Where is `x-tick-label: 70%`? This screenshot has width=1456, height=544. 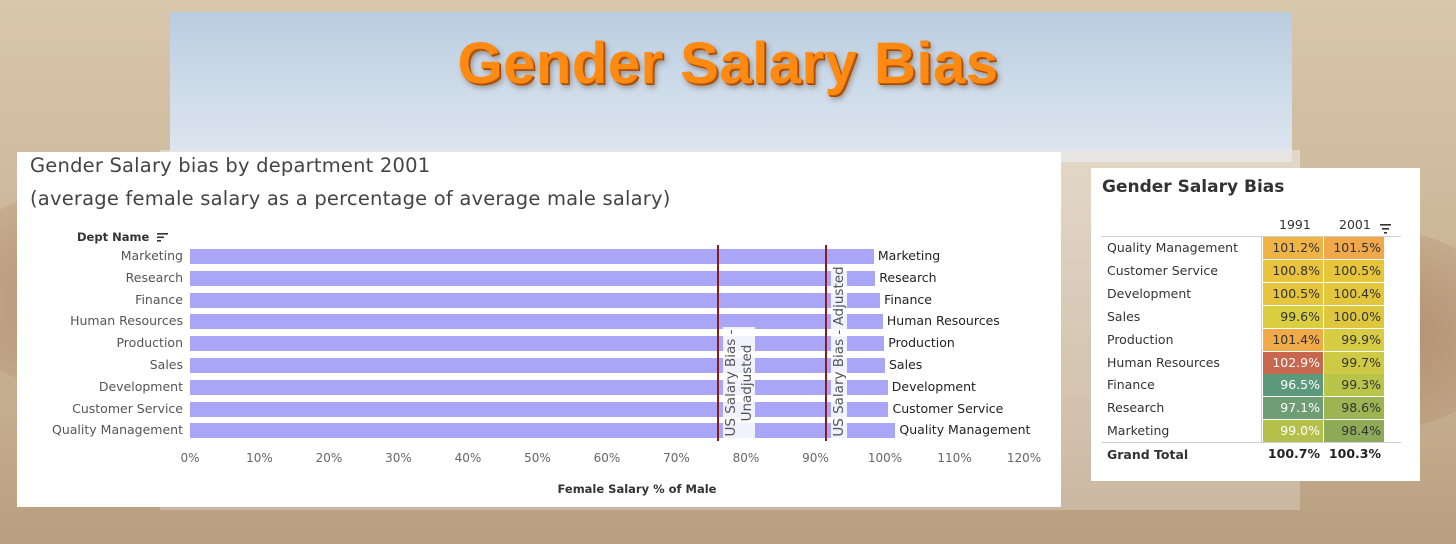 x-tick-label: 70% is located at coordinates (676, 458).